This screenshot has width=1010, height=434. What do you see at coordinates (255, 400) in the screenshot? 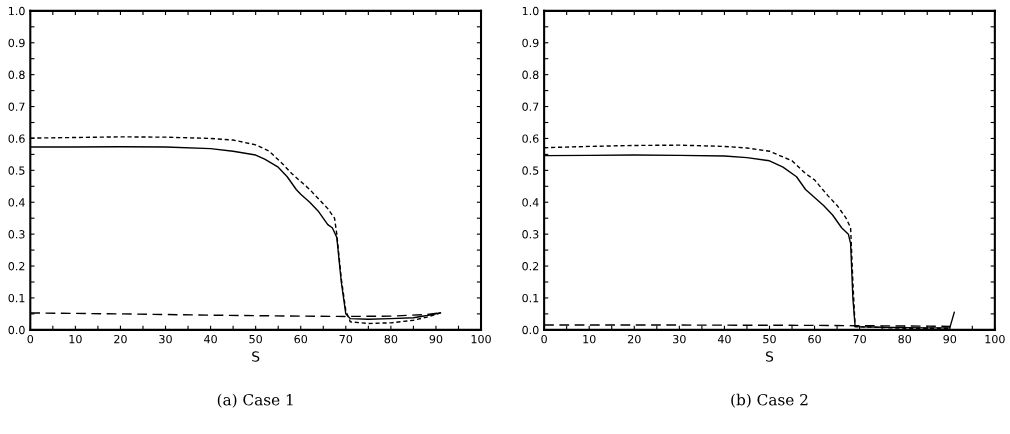
I see `text: (a) Case 1` at bounding box center [255, 400].